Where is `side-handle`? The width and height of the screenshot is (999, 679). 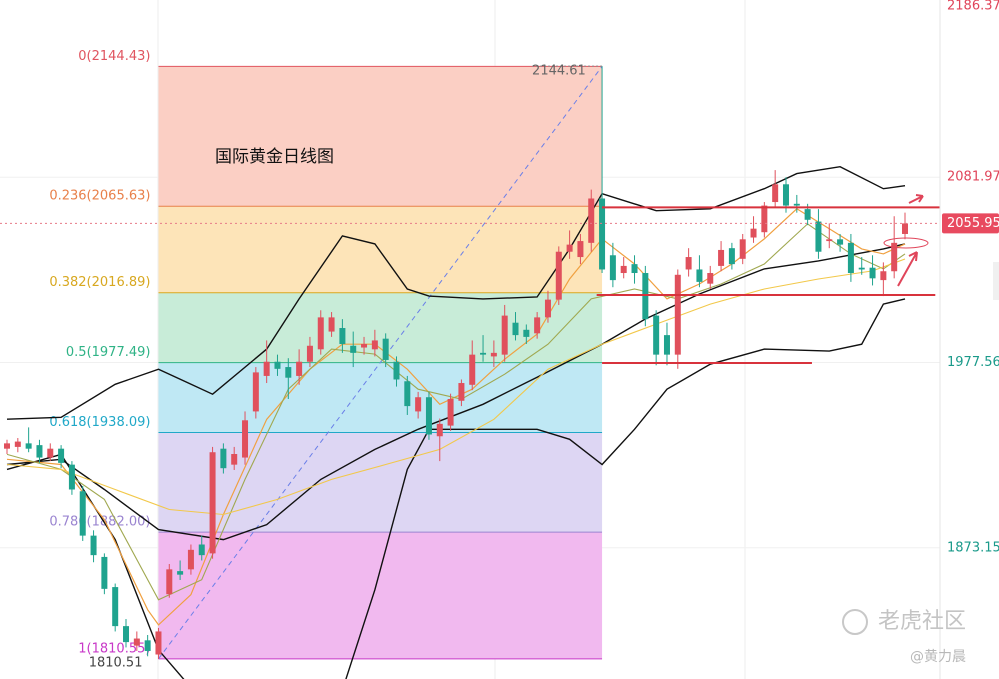
side-handle is located at coordinates (996, 281).